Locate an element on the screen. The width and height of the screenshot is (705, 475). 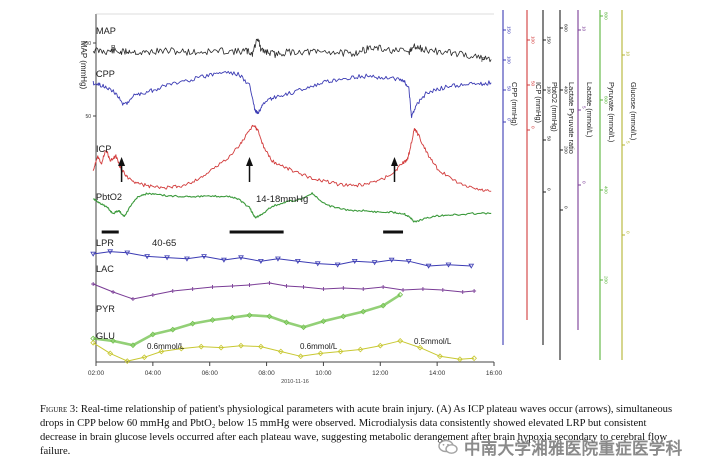
right-axis: 100 50 0 ICP (mmHg) is located at coordinates (534, 165).